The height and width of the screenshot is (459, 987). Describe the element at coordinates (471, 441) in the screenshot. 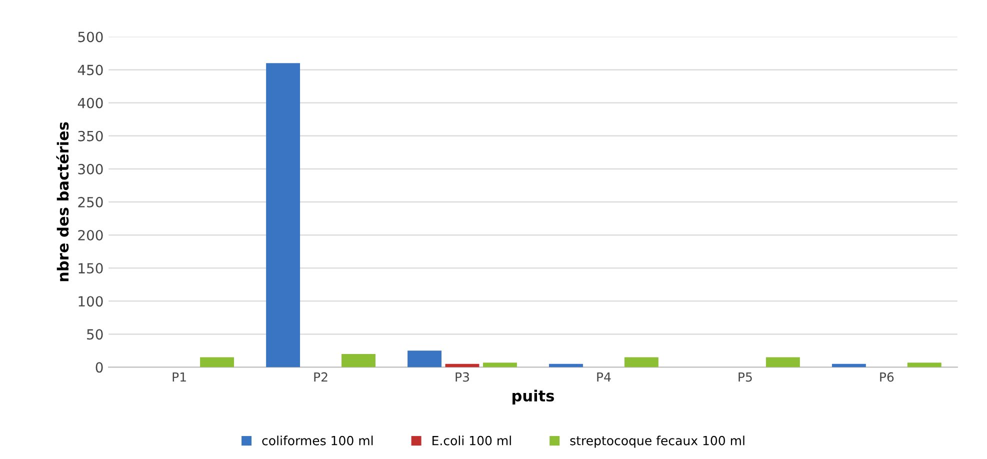

I see `legend-label: E.coli 100 ml` at that location.